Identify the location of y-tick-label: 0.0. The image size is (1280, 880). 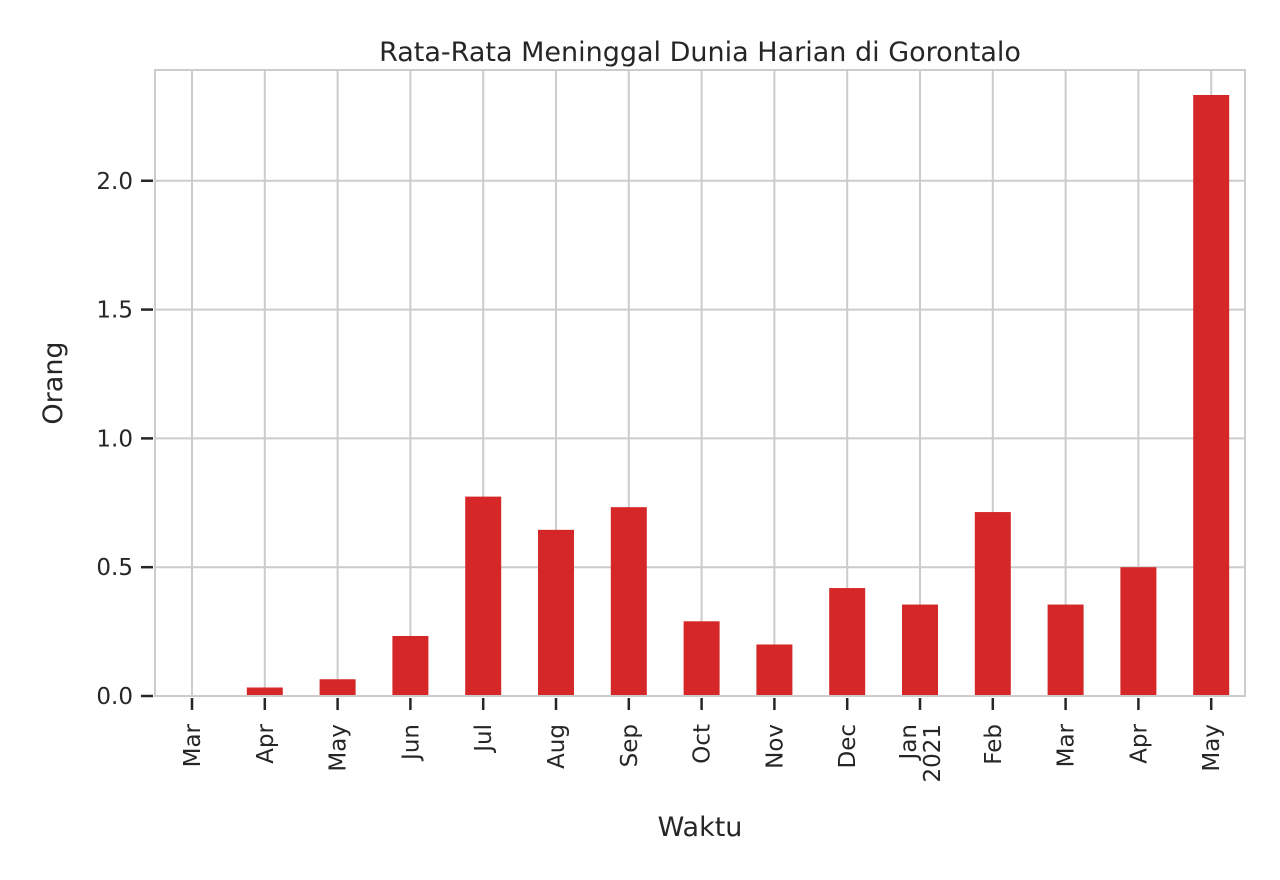
(114, 697).